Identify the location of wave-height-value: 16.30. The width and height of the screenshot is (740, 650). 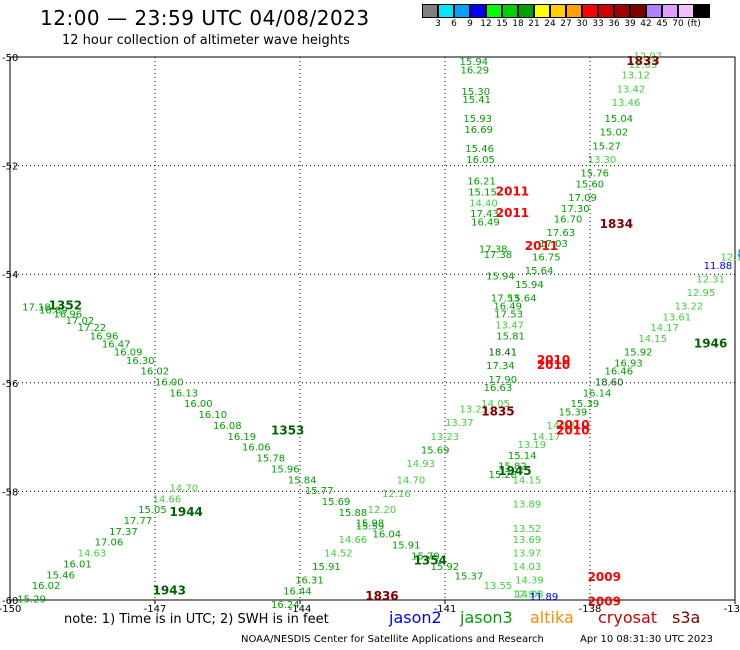
(140, 361).